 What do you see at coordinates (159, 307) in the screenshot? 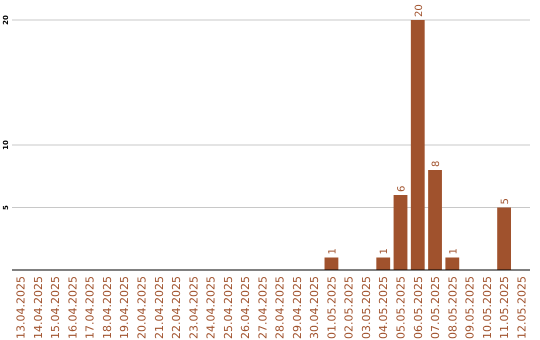
I see `x-tick-label: 21.04.2025` at bounding box center [159, 307].